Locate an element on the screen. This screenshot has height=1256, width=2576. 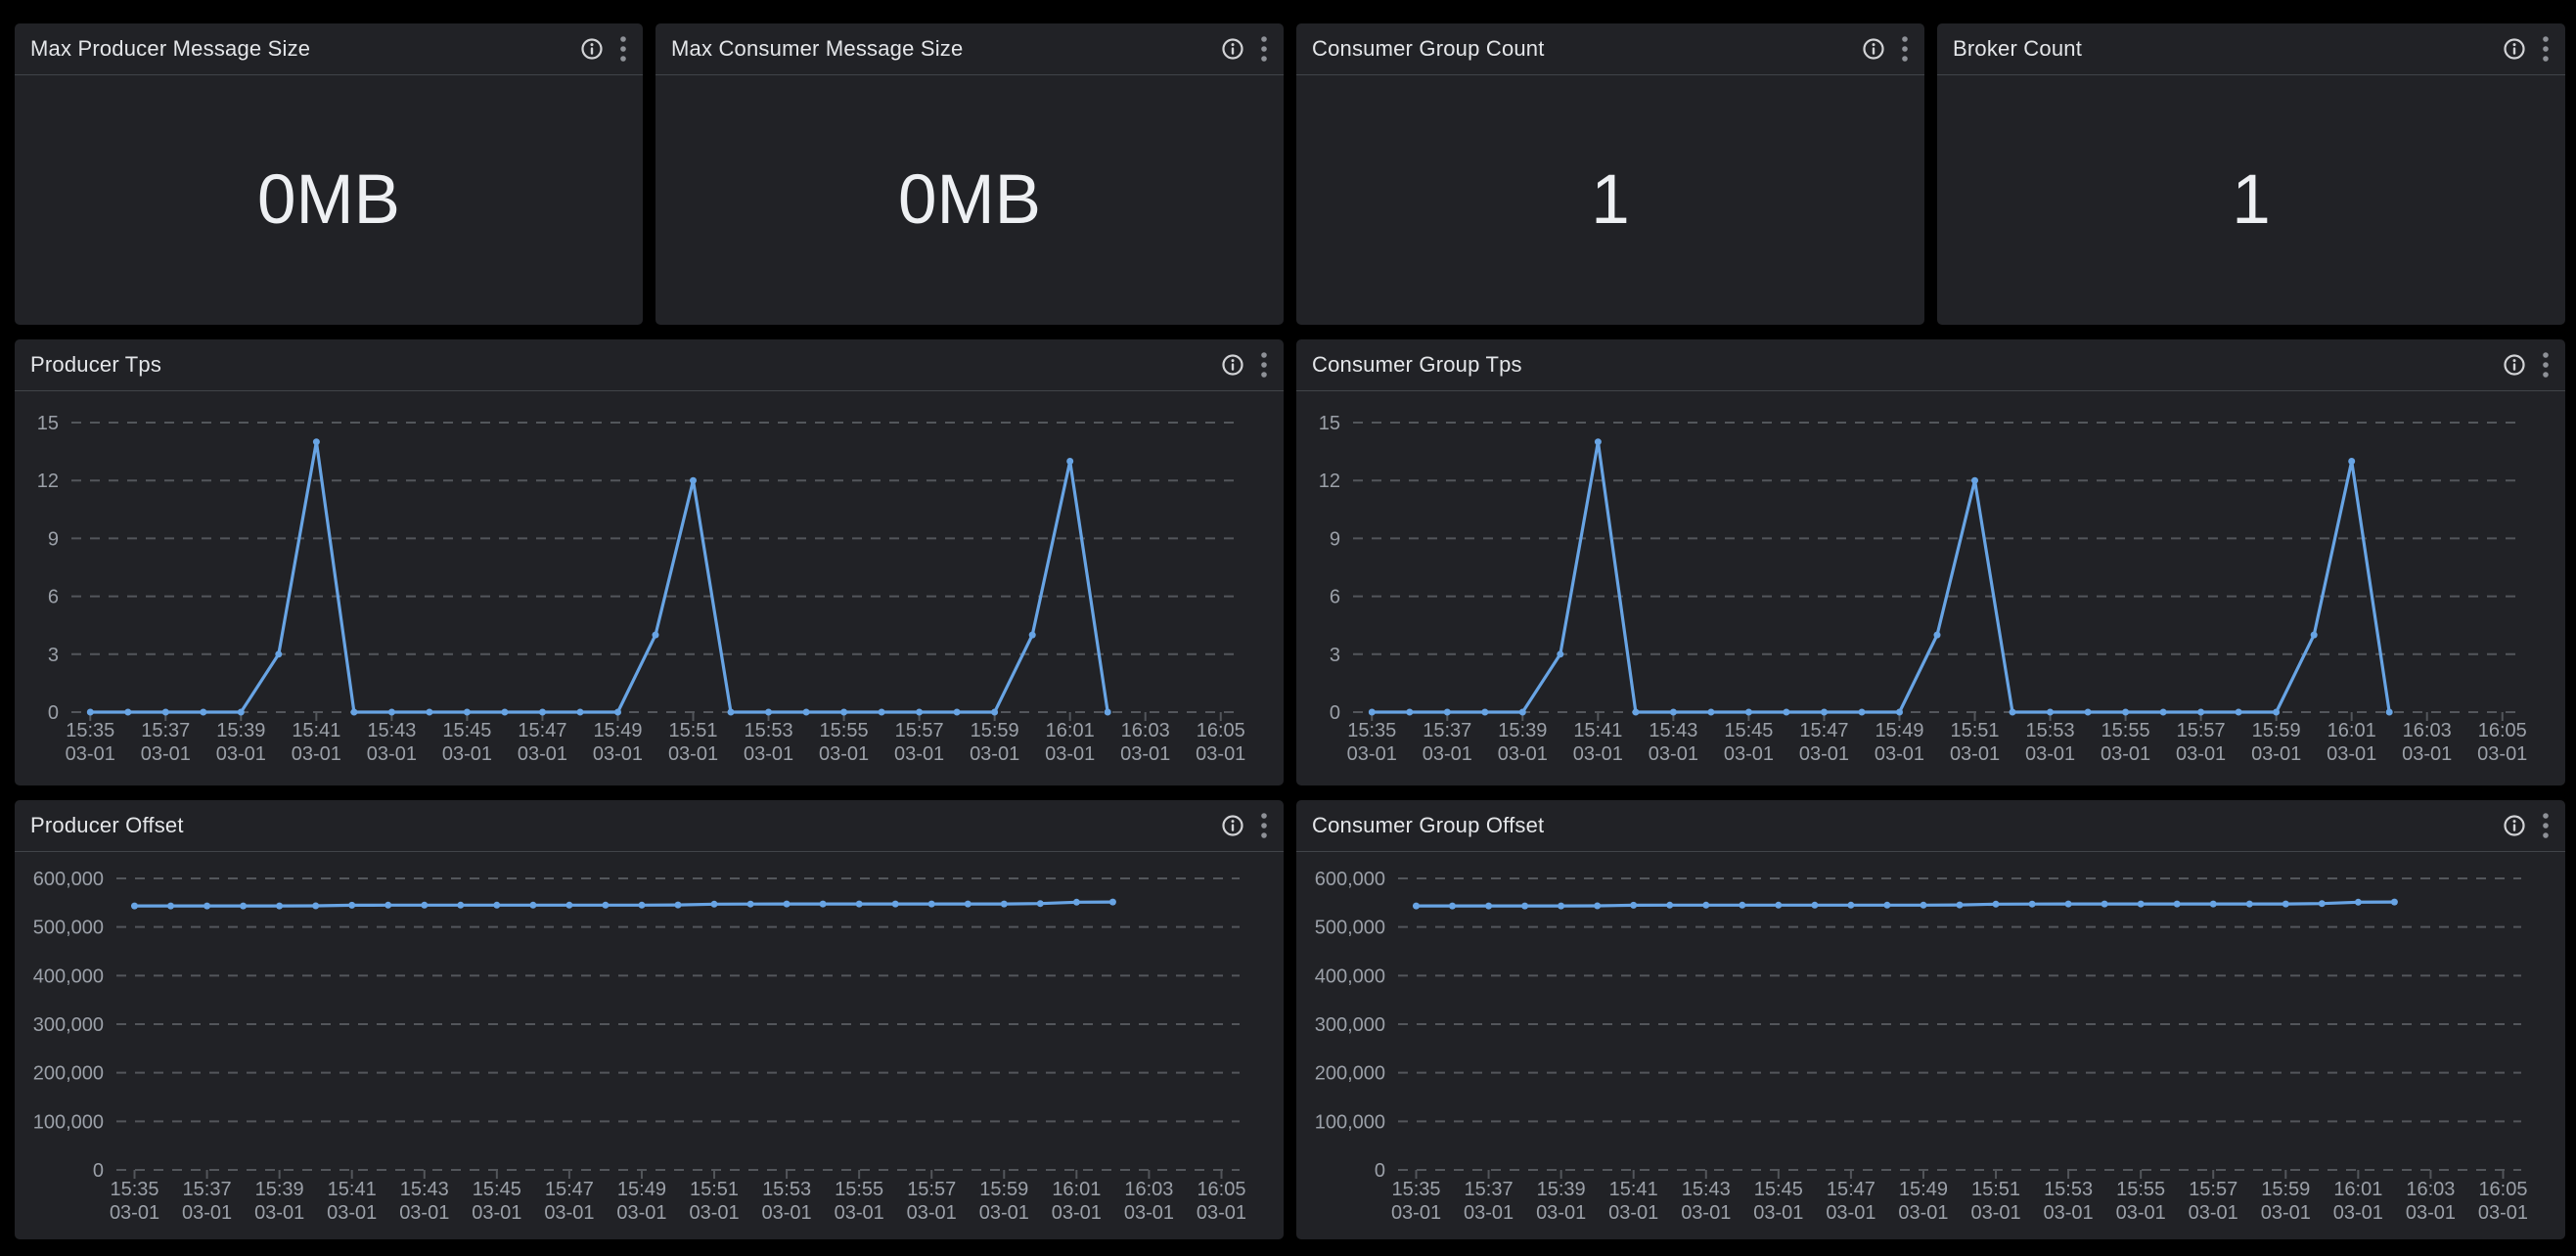
stat-value: 0MB is located at coordinates (328, 200).